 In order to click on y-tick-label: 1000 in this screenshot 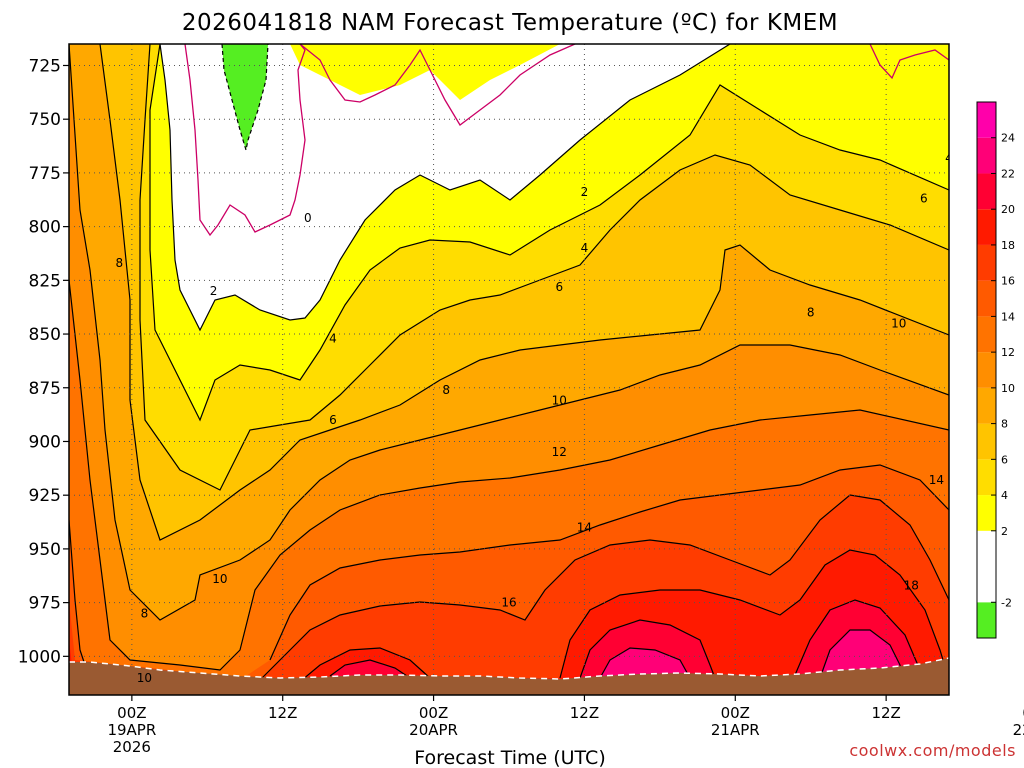, I will do `click(39, 657)`.